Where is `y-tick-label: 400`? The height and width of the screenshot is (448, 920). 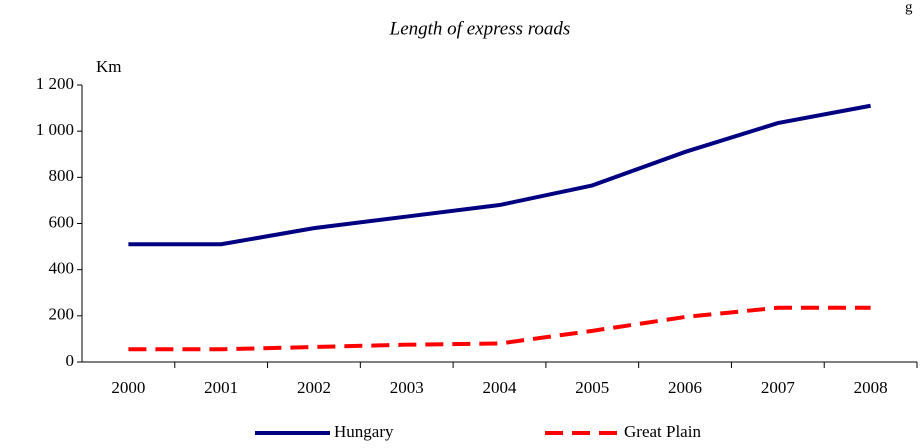
y-tick-label: 400 is located at coordinates (62, 268).